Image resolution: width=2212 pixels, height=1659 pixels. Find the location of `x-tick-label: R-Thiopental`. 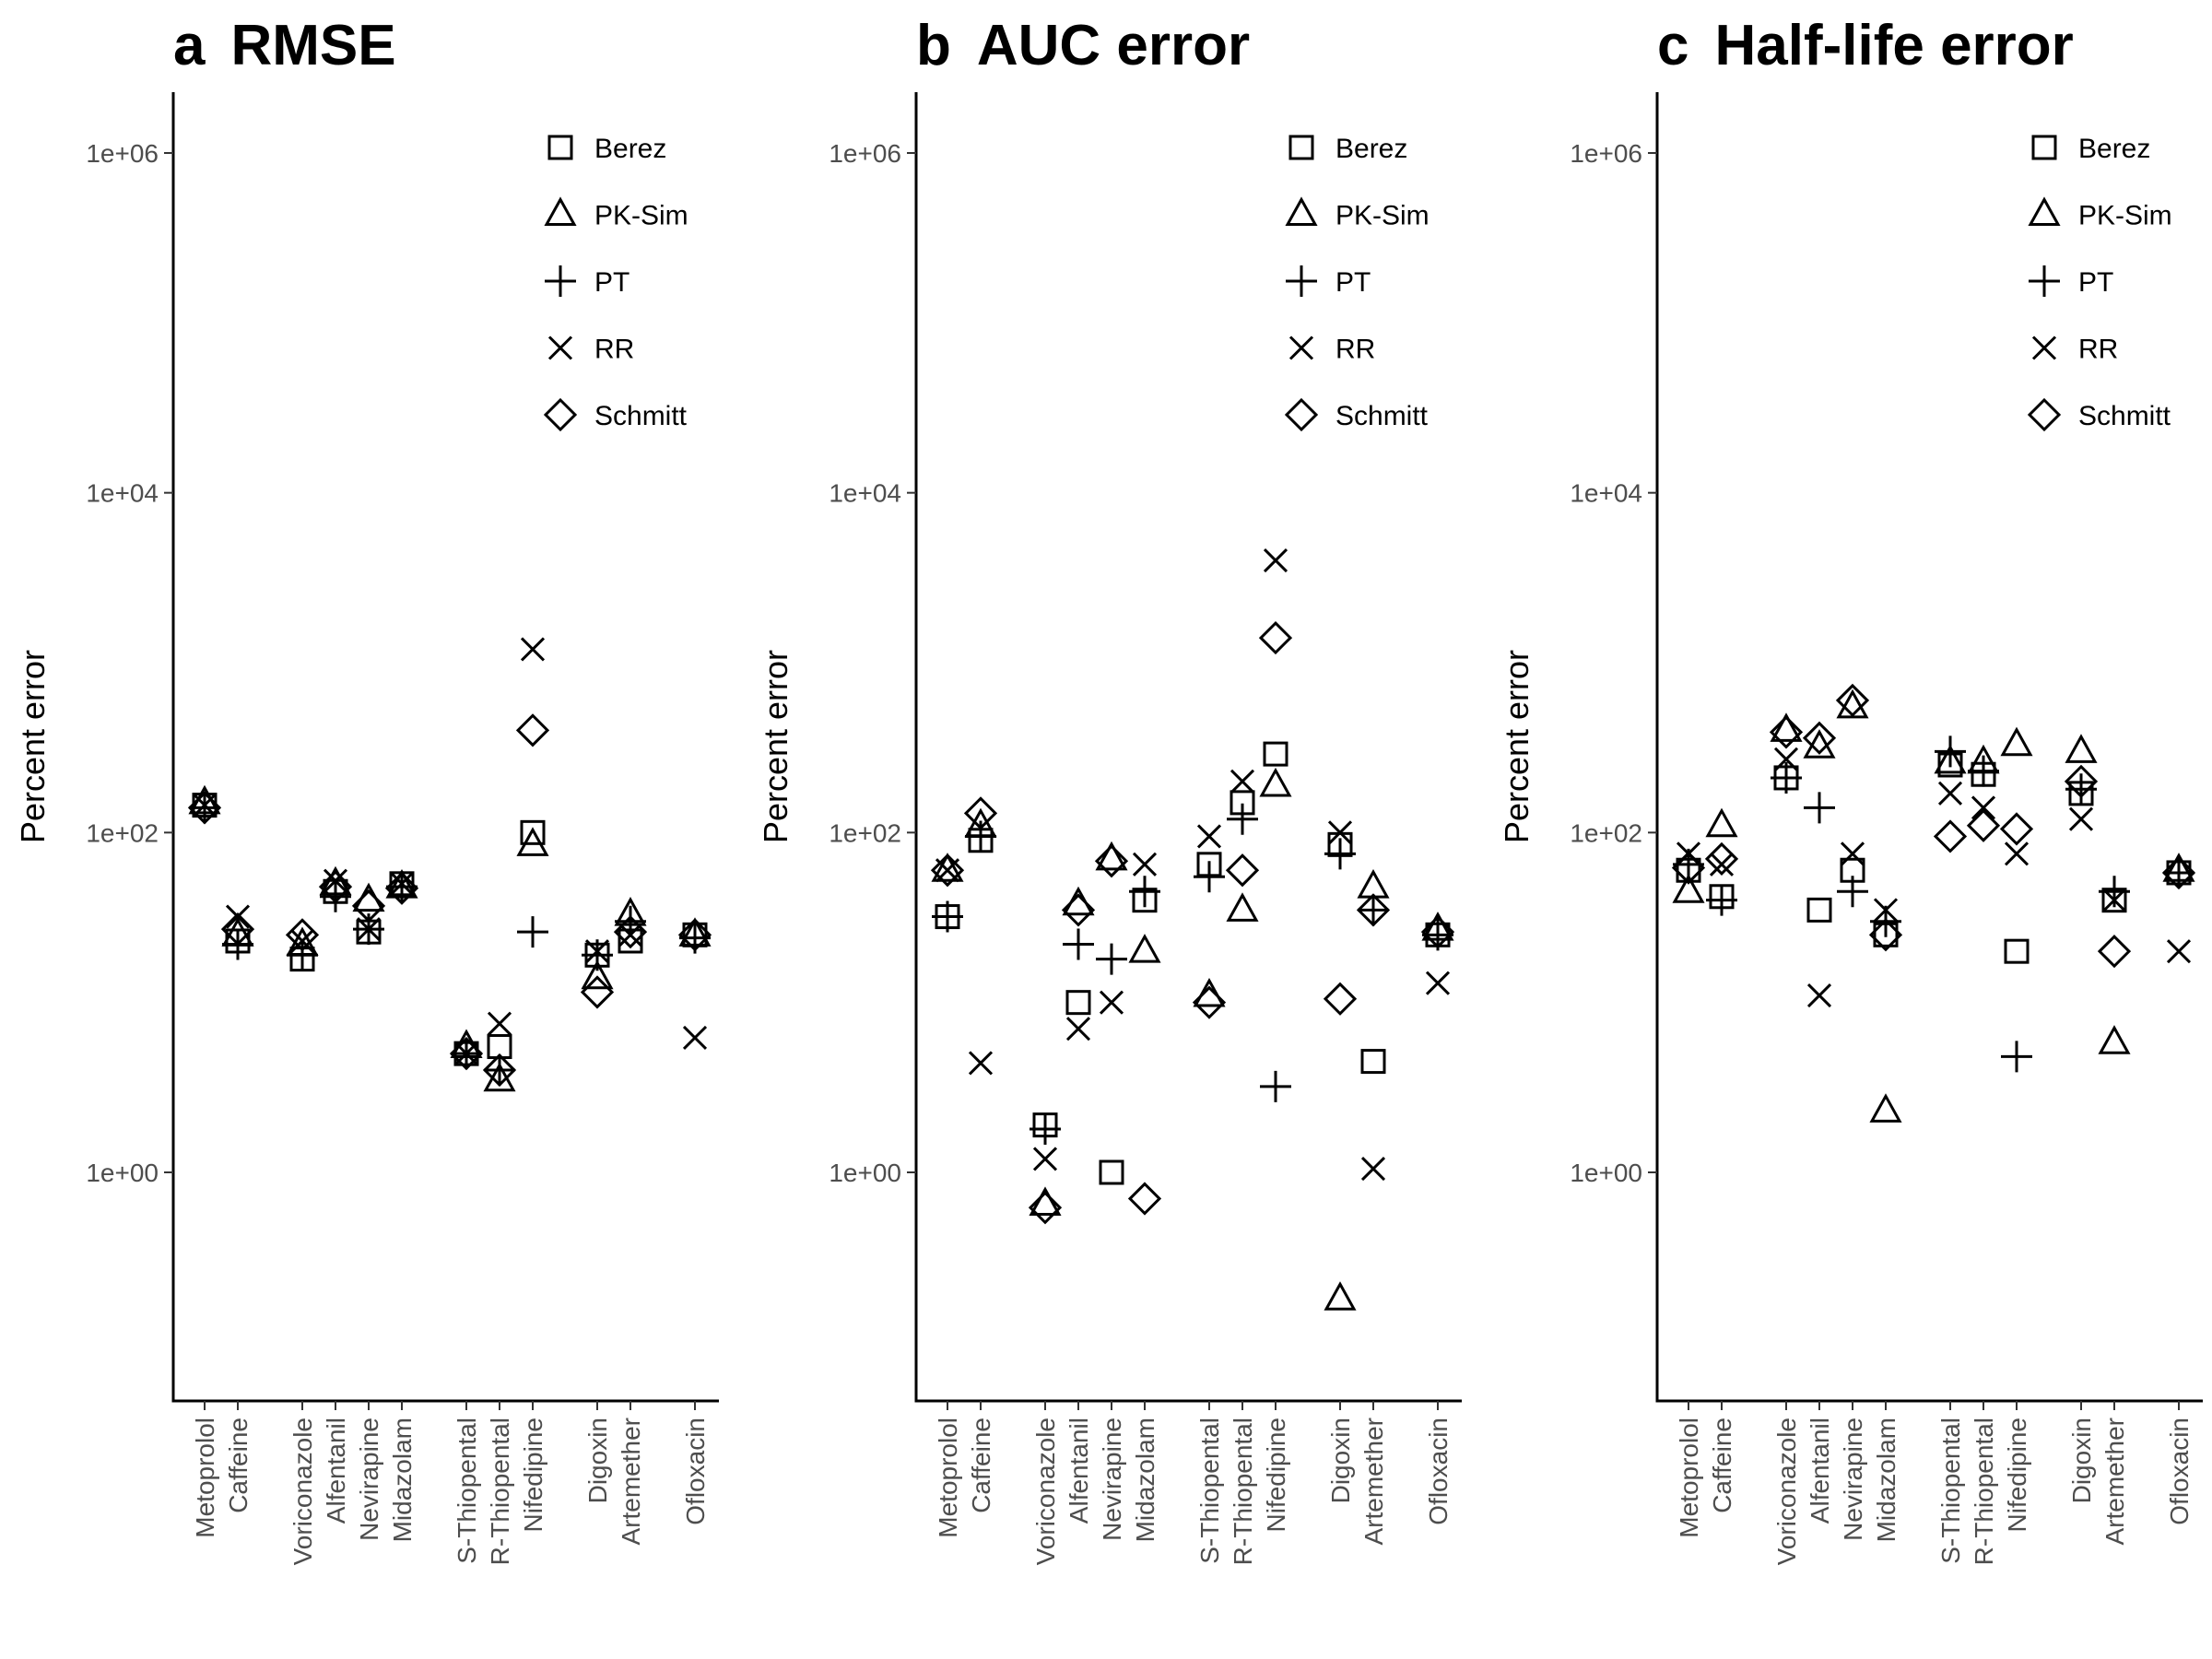

x-tick-label: R-Thiopental is located at coordinates (1243, 1491).